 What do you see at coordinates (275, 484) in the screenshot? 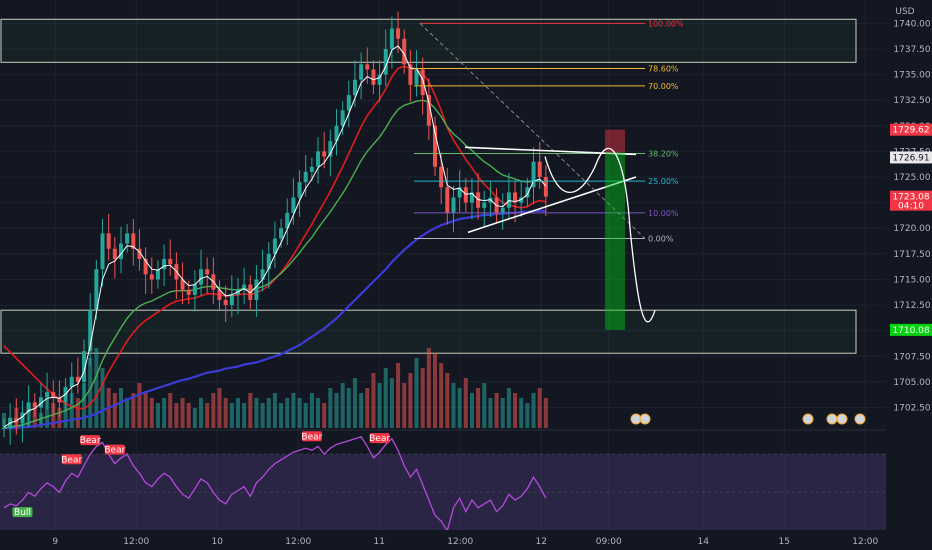
I see `rsi-line` at bounding box center [275, 484].